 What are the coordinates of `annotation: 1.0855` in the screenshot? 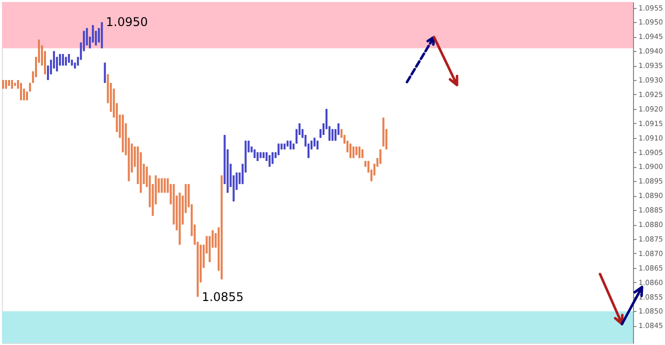 It's located at (223, 297).